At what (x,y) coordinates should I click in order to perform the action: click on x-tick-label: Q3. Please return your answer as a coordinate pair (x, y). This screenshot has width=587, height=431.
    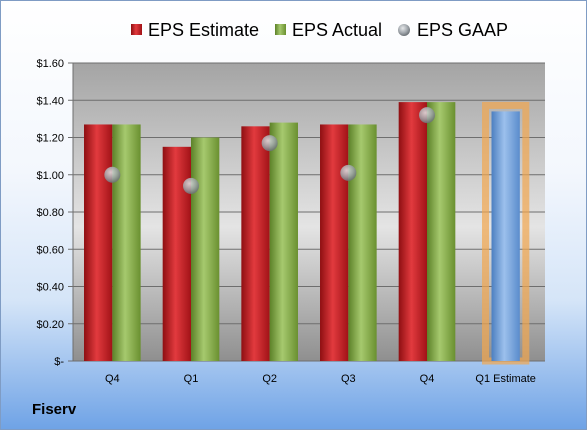
    Looking at the image, I should click on (348, 379).